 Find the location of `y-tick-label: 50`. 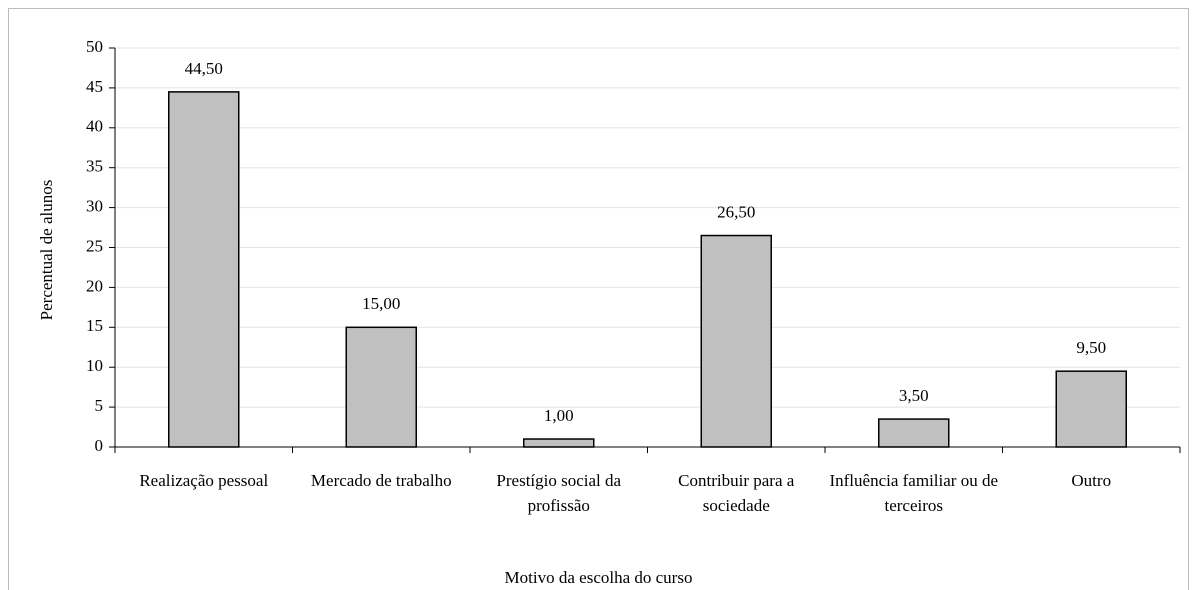

y-tick-label: 50 is located at coordinates (94, 46).